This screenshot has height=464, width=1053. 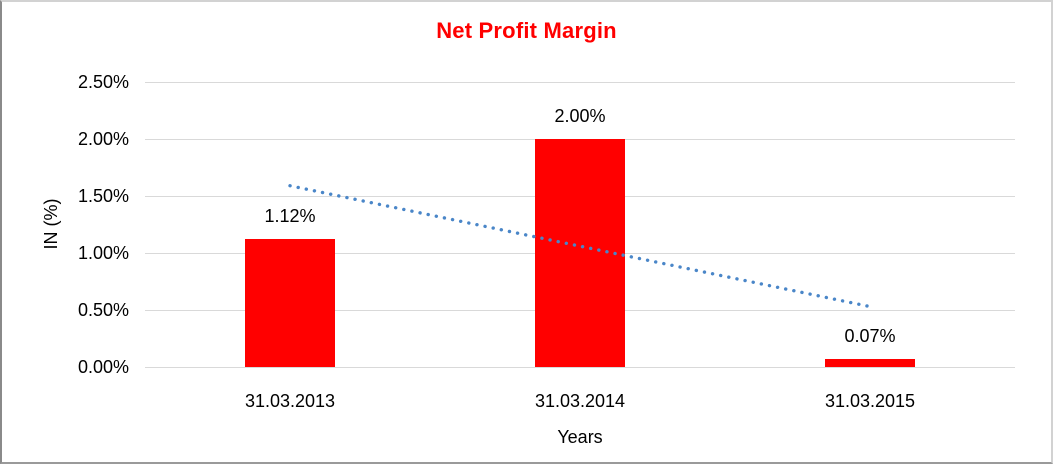 I want to click on y-tick-label: 1.50%, so click(x=103, y=196).